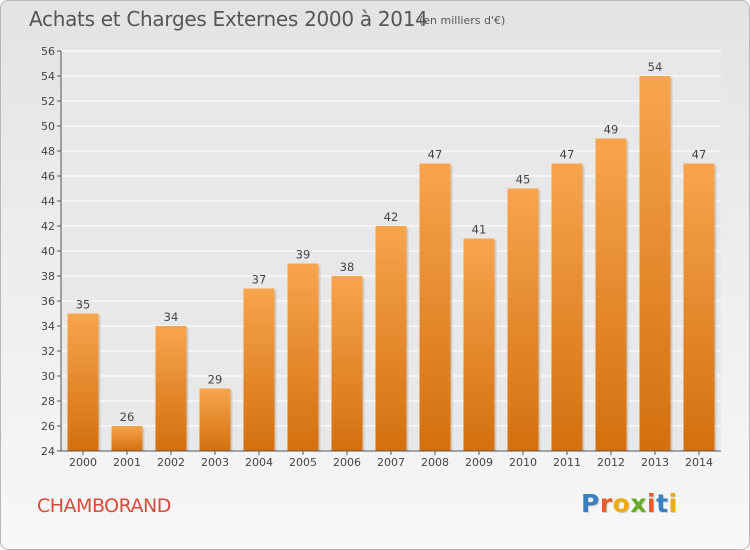  What do you see at coordinates (127, 417) in the screenshot?
I see `data-label: 26` at bounding box center [127, 417].